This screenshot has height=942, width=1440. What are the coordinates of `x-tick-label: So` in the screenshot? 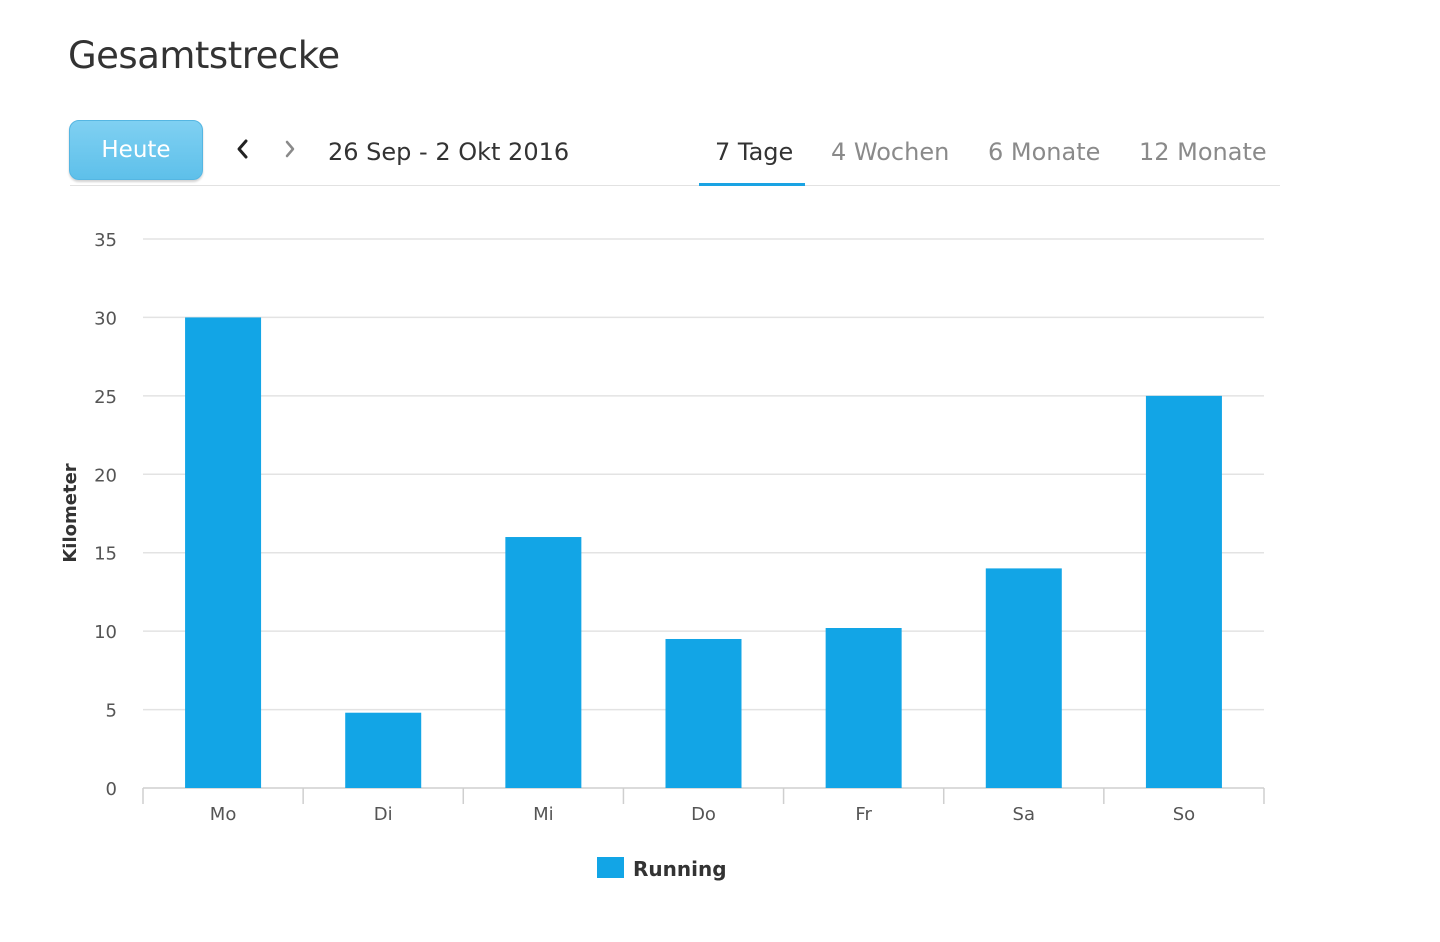 It's located at (1184, 814).